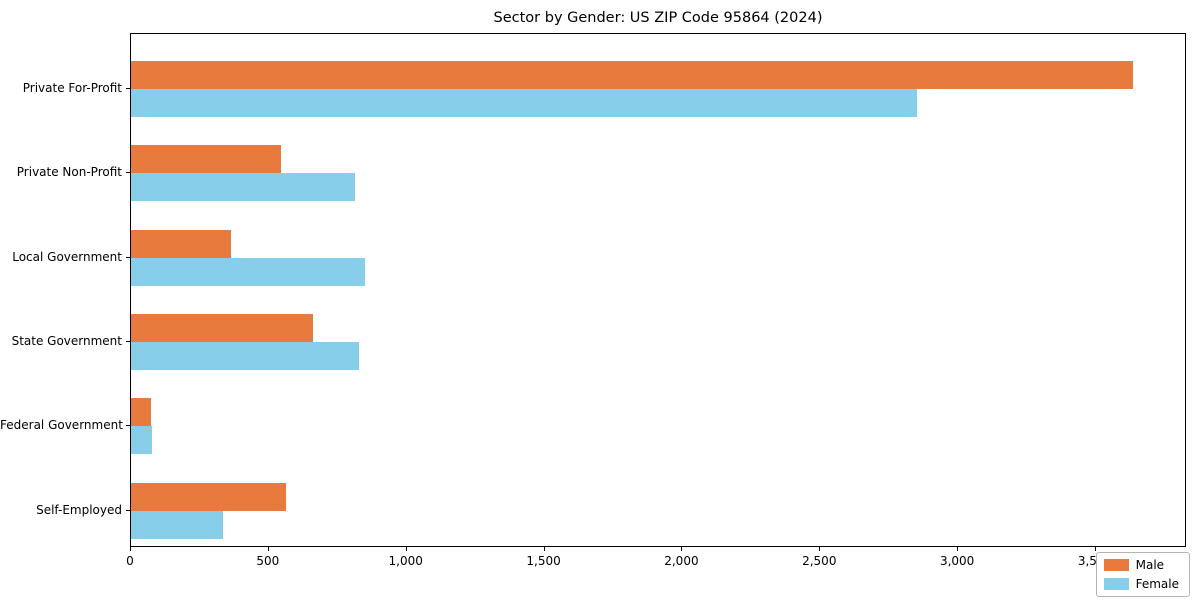 Image resolution: width=1200 pixels, height=600 pixels. I want to click on xtick-label-1-000: 1,000, so click(405, 561).